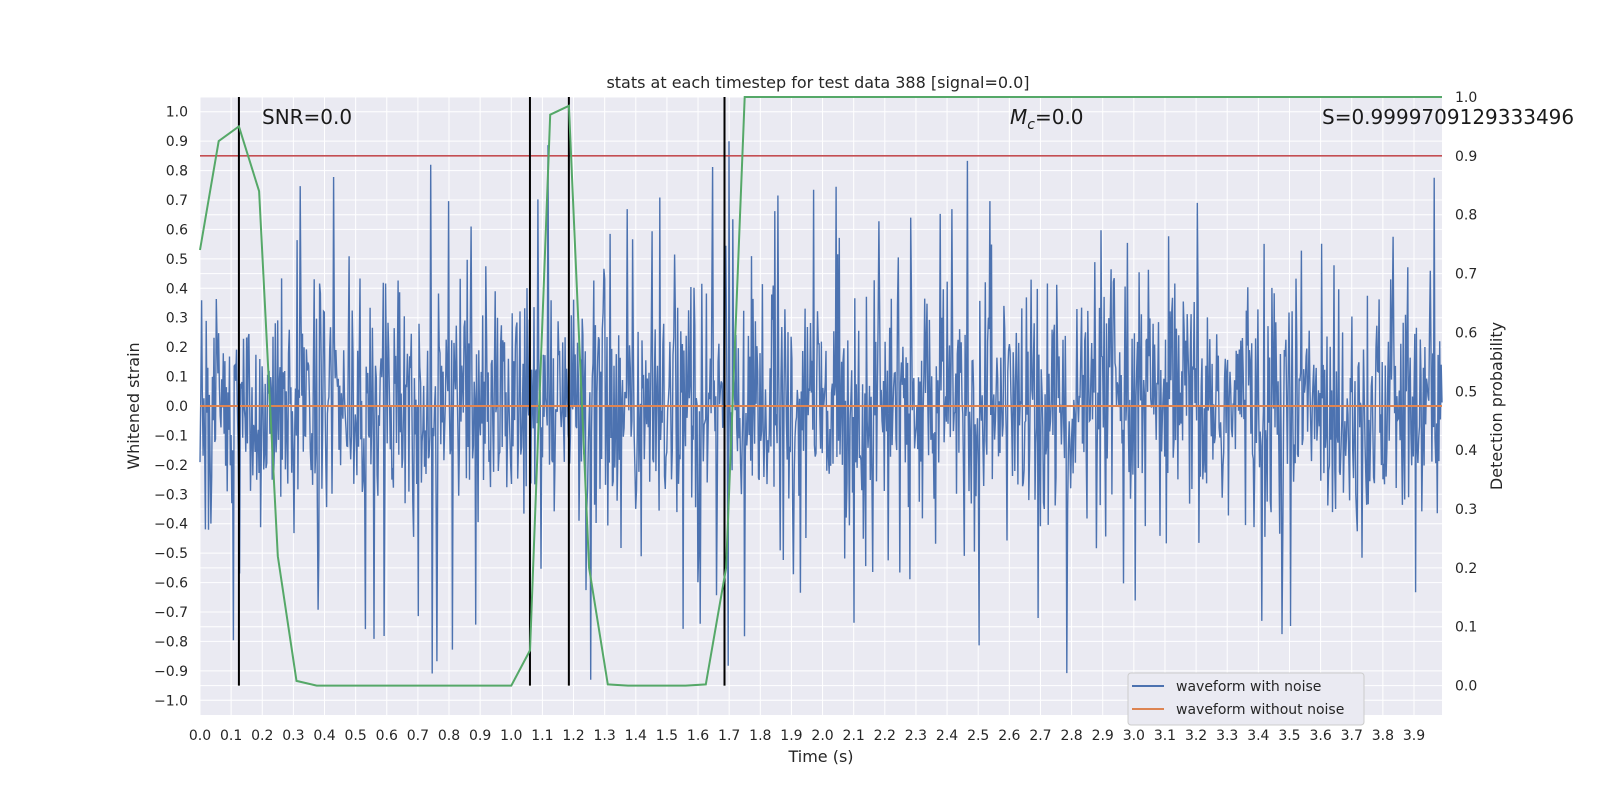 This screenshot has height=800, width=1600. What do you see at coordinates (171, 672) in the screenshot?
I see `y-left-tick-label: −0.9` at bounding box center [171, 672].